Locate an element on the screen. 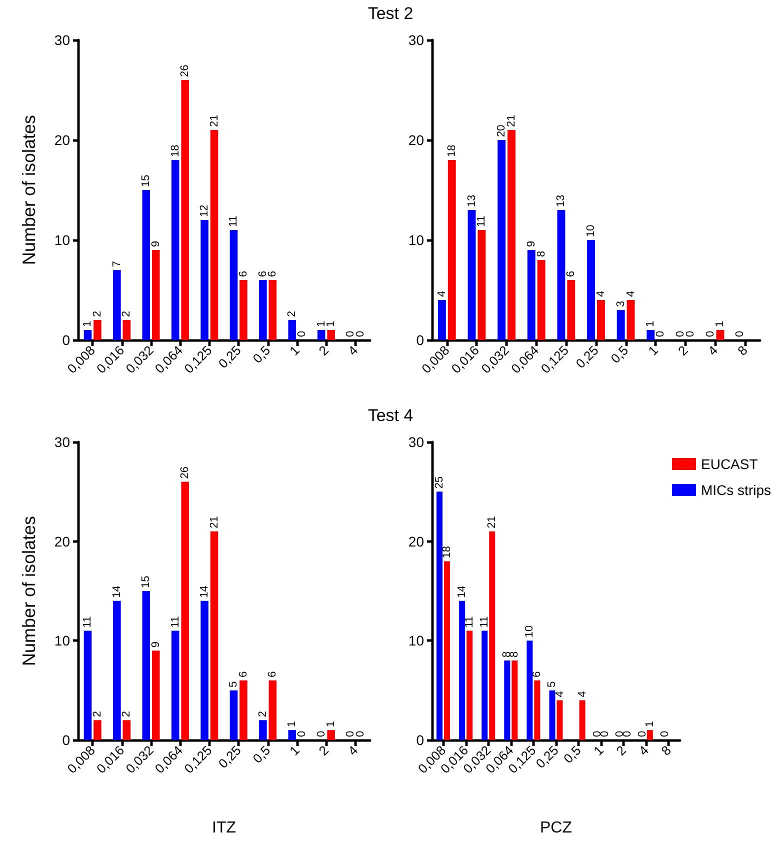  y-tick-label: 30 is located at coordinates (416, 40).